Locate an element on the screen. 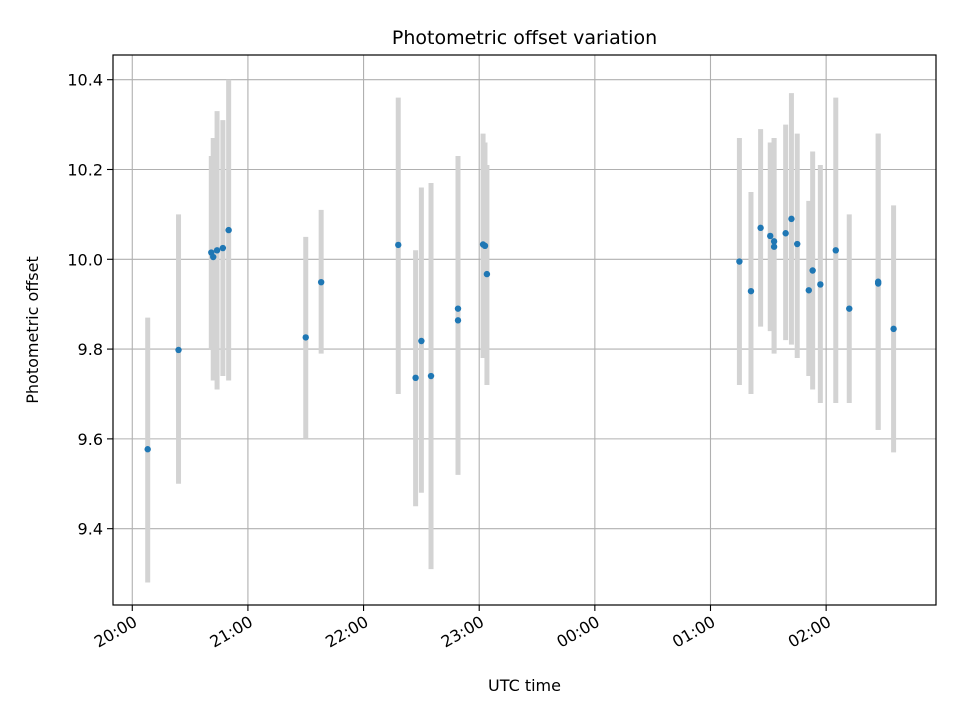  y-tick-label: 10.2 is located at coordinates (85, 169).